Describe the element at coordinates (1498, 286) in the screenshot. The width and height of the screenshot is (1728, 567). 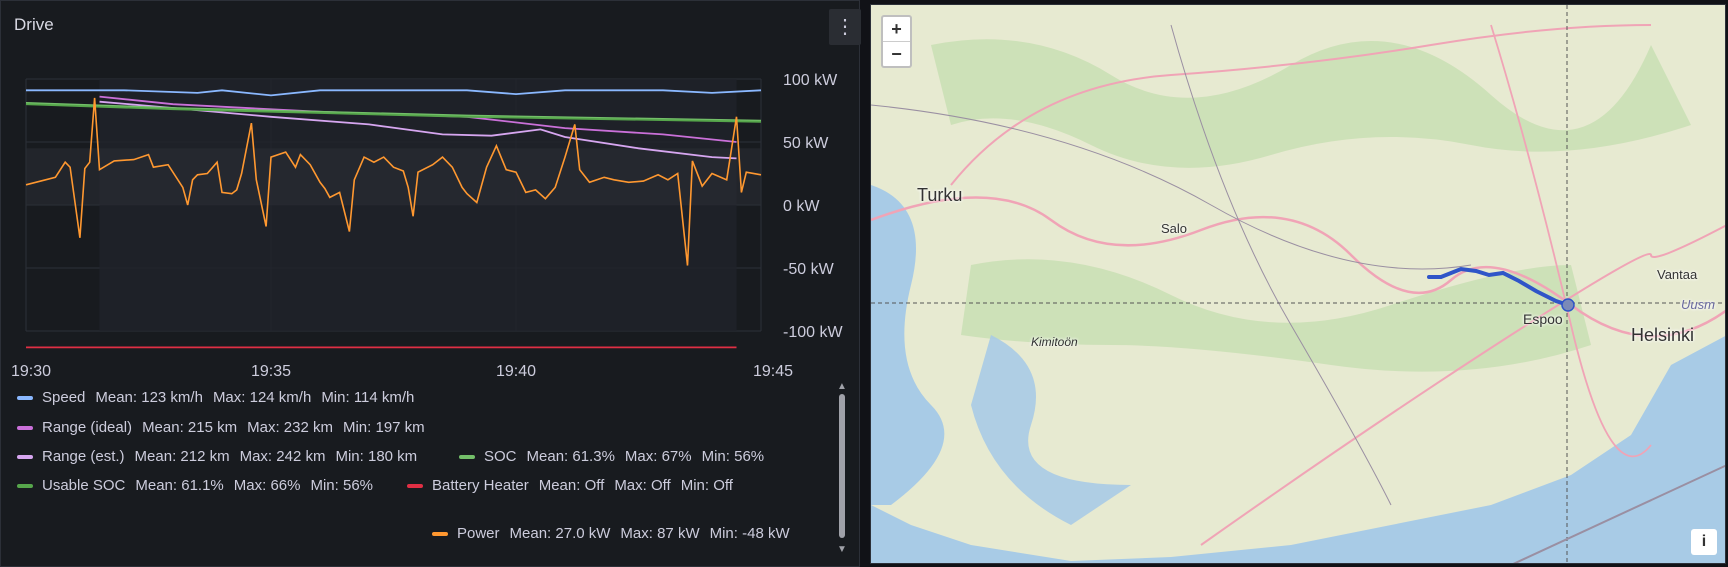
I see `route-line` at that location.